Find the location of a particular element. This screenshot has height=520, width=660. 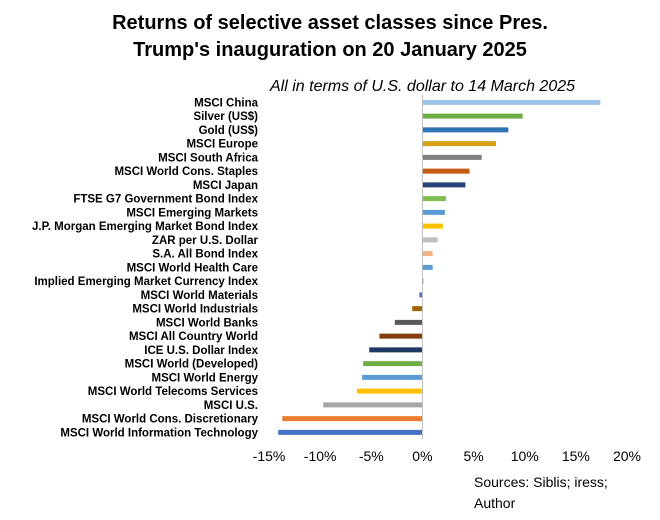

category-label: MSCI South Africa is located at coordinates (208, 158).